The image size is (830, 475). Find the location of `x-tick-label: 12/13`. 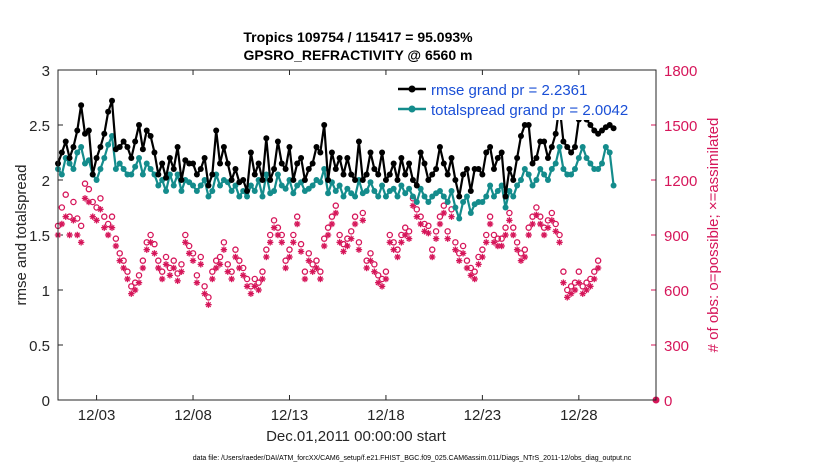

x-tick-label: 12/13 is located at coordinates (290, 415).